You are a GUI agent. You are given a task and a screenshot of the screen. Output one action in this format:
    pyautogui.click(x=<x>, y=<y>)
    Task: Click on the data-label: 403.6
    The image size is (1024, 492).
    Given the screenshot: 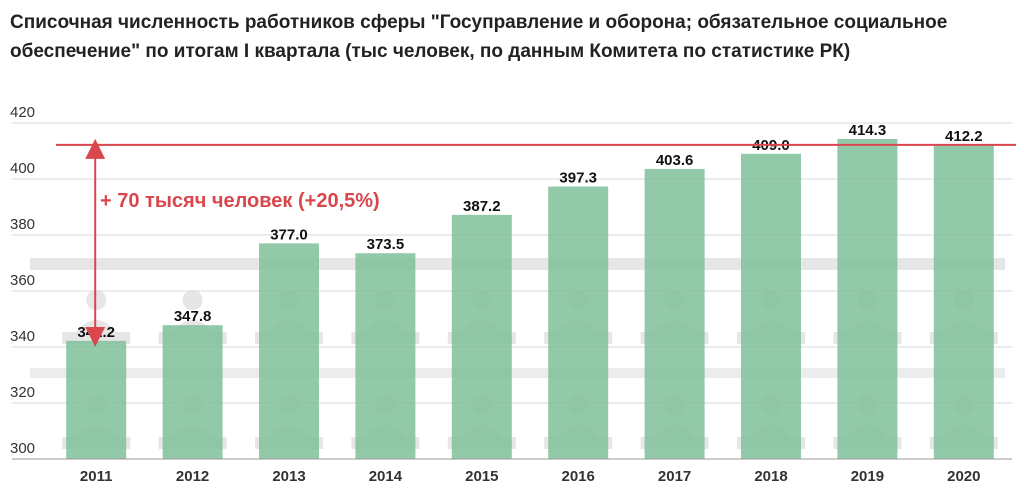 What is the action you would take?
    pyautogui.click(x=675, y=160)
    